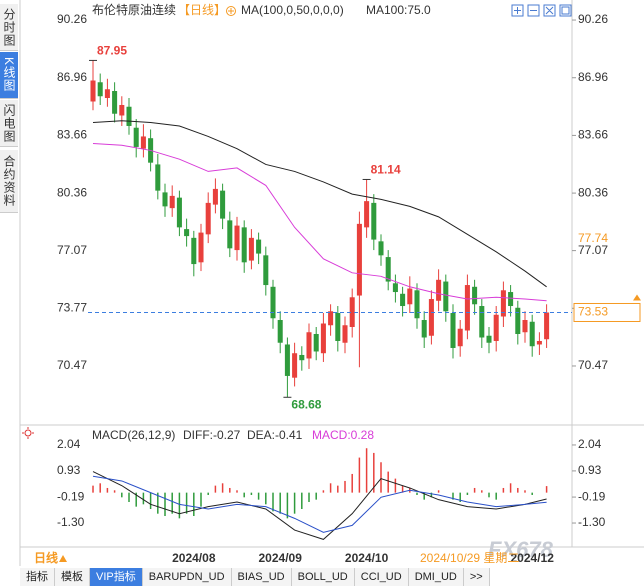 The image size is (644, 586). Describe the element at coordinates (212, 435) in the screenshot. I see `diff-label: DIFF:-0.27` at that location.